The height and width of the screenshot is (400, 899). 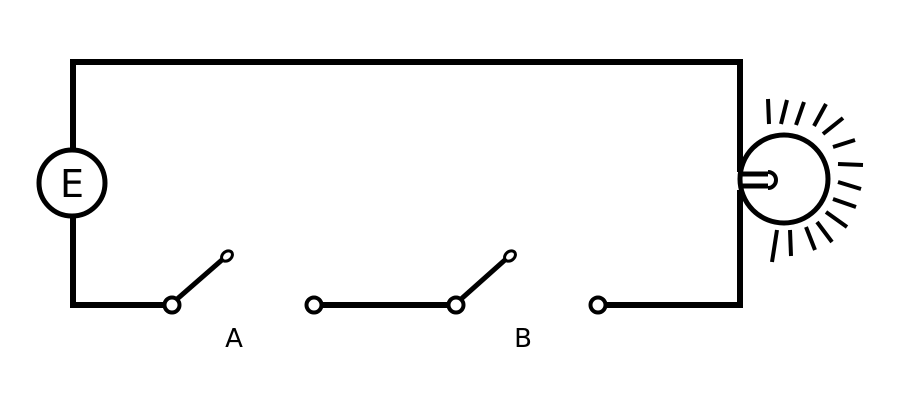 What do you see at coordinates (483, 279) in the screenshot?
I see `switch-b-lever` at bounding box center [483, 279].